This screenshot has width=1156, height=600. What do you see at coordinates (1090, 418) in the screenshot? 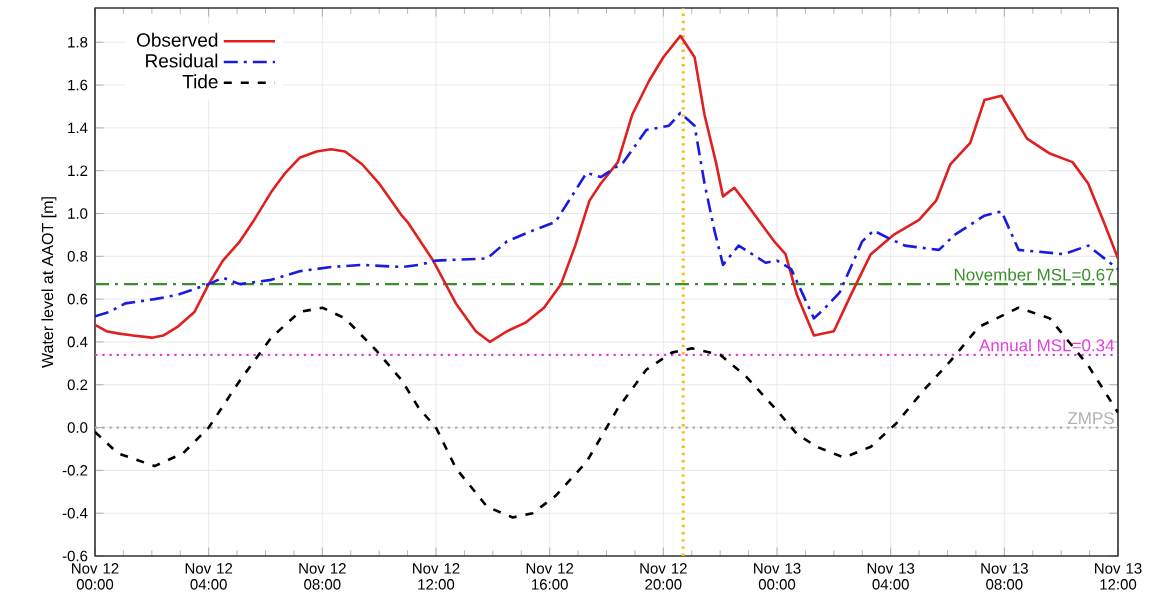
I see `ref-line-label: ZMPS` at bounding box center [1090, 418].